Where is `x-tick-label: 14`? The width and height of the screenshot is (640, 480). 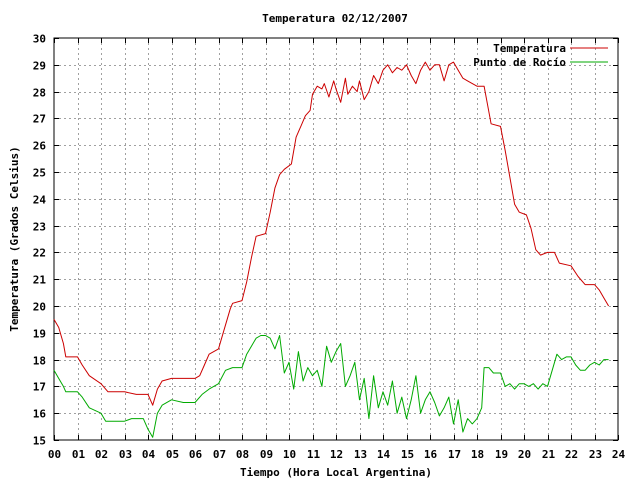 x-tick-label: 14 is located at coordinates (384, 454).